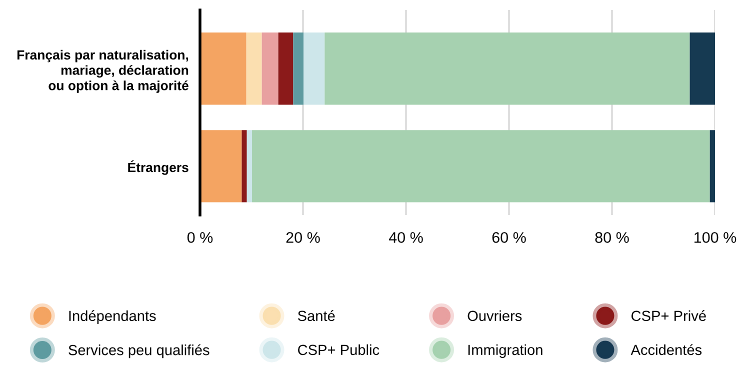 The height and width of the screenshot is (375, 738). What do you see at coordinates (405, 237) in the screenshot?
I see `x-tick-label: 40 %` at bounding box center [405, 237].